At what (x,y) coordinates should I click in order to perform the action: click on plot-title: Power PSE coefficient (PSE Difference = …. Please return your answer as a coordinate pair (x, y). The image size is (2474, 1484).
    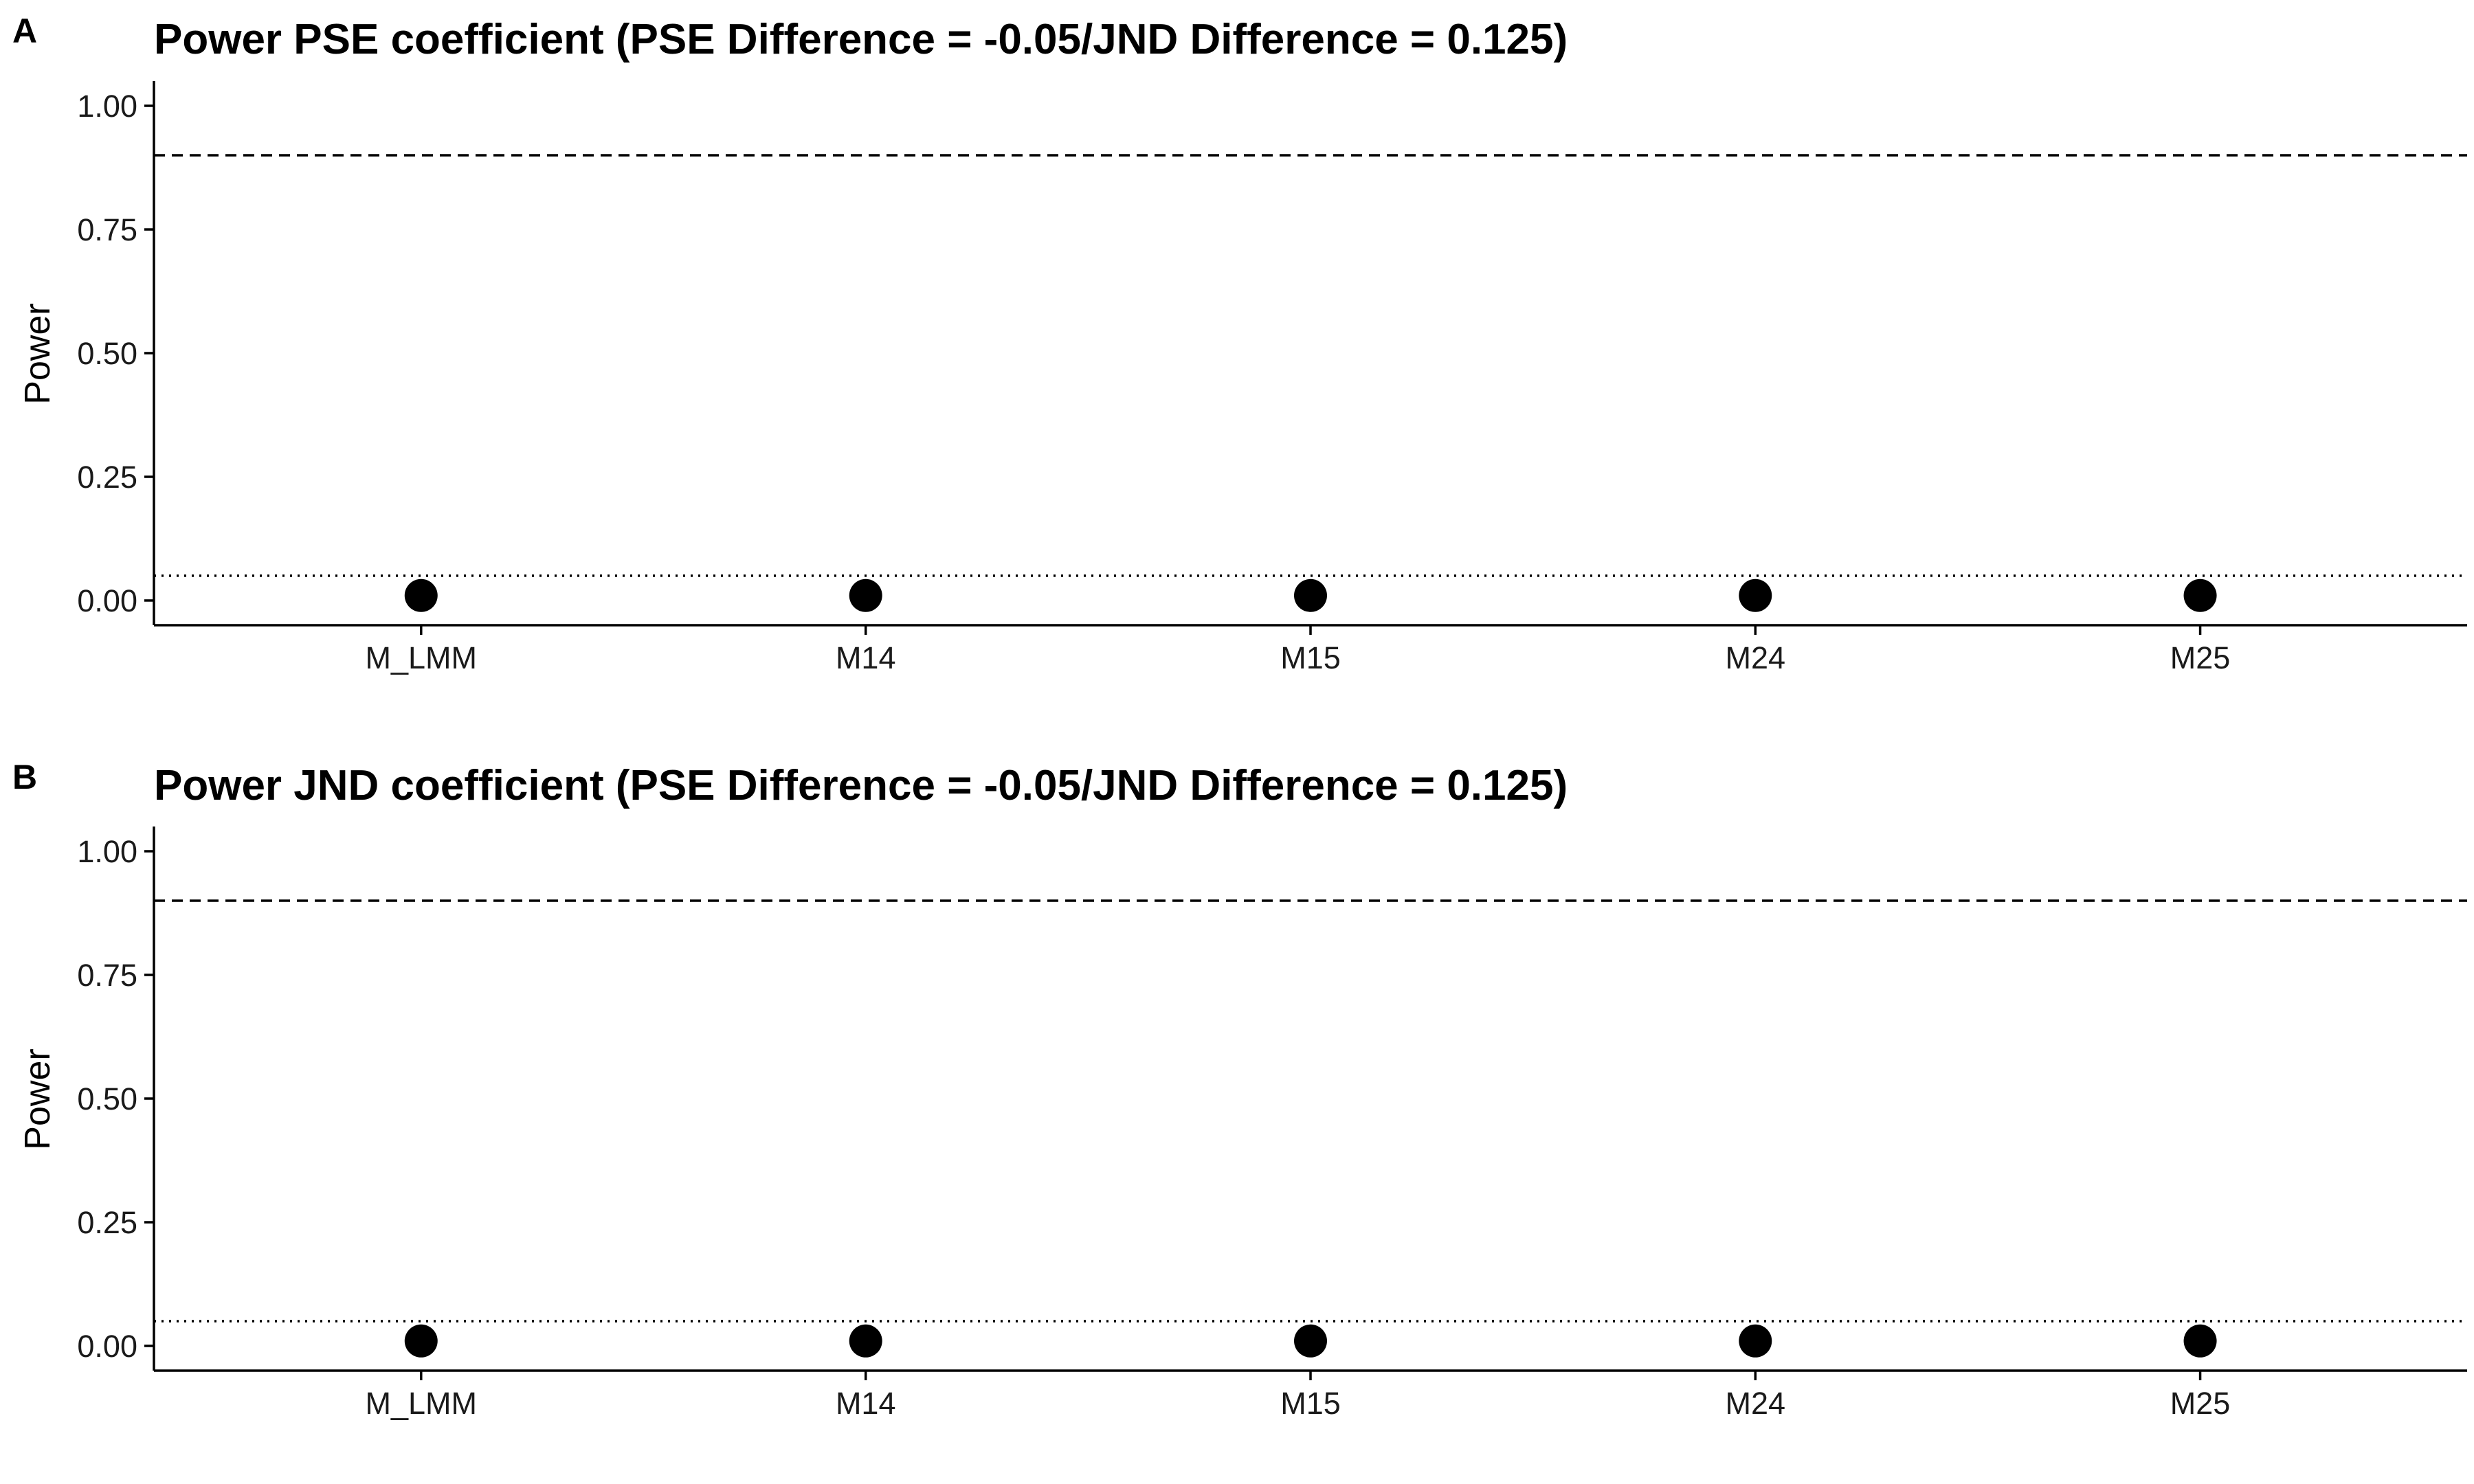
    Looking at the image, I should click on (861, 39).